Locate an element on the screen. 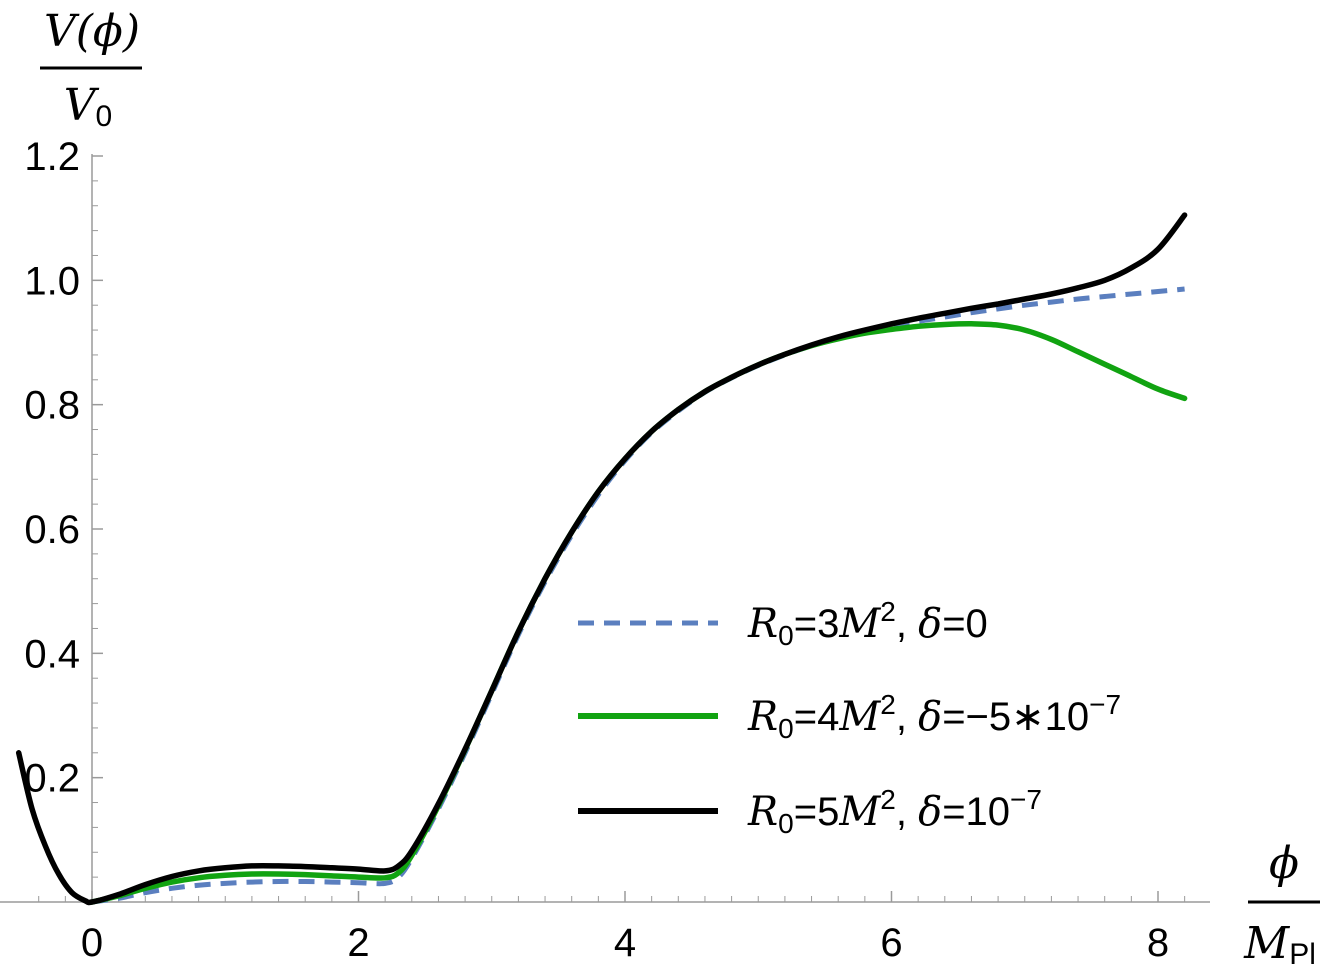 The width and height of the screenshot is (1329, 974). x-tick-label: 4 is located at coordinates (625, 943).